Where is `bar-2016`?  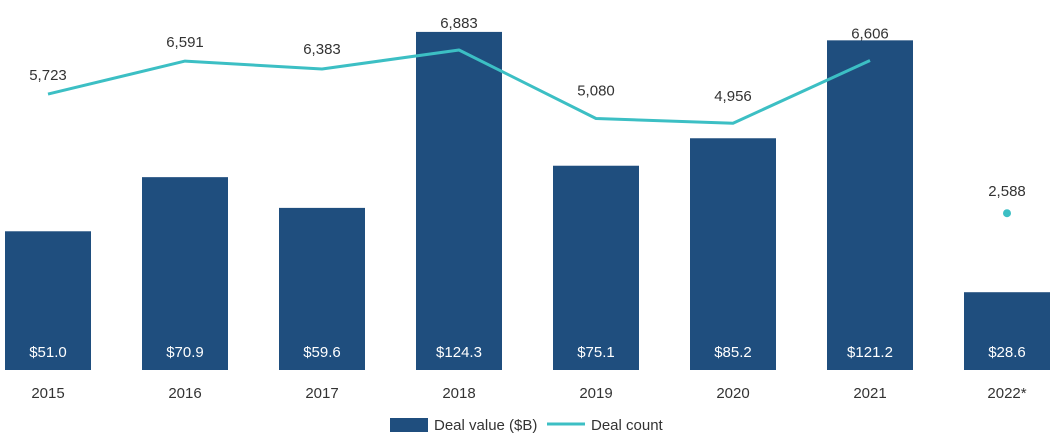 bar-2016 is located at coordinates (185, 273).